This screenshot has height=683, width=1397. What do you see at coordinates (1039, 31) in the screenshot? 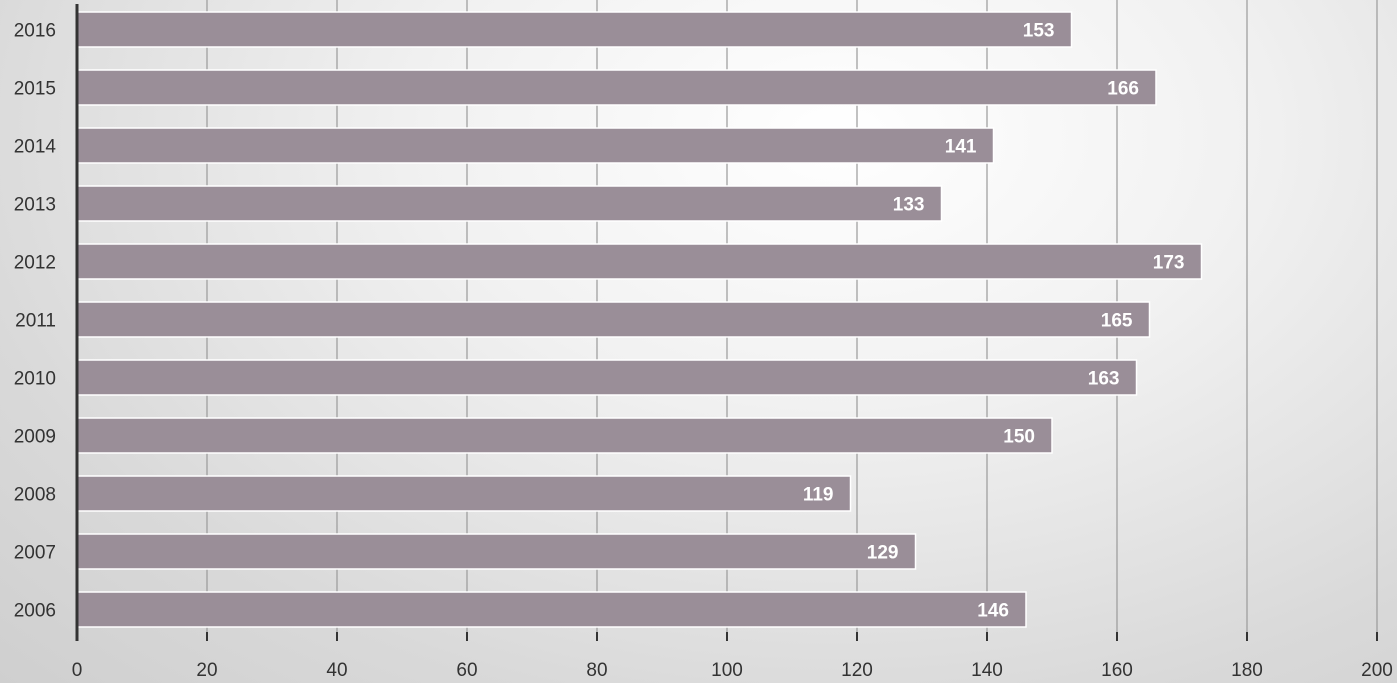
I see `data-label-2016: 153` at bounding box center [1039, 31].